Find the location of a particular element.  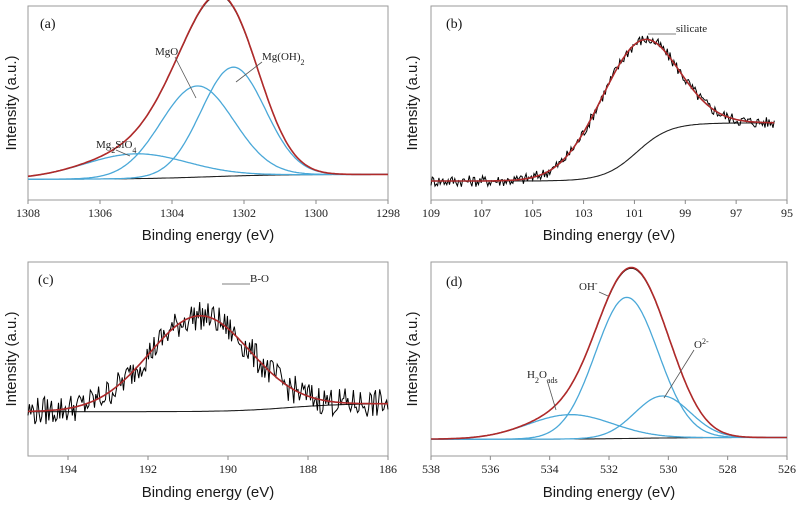

x-tick-label: 538 is located at coordinates (431, 469).